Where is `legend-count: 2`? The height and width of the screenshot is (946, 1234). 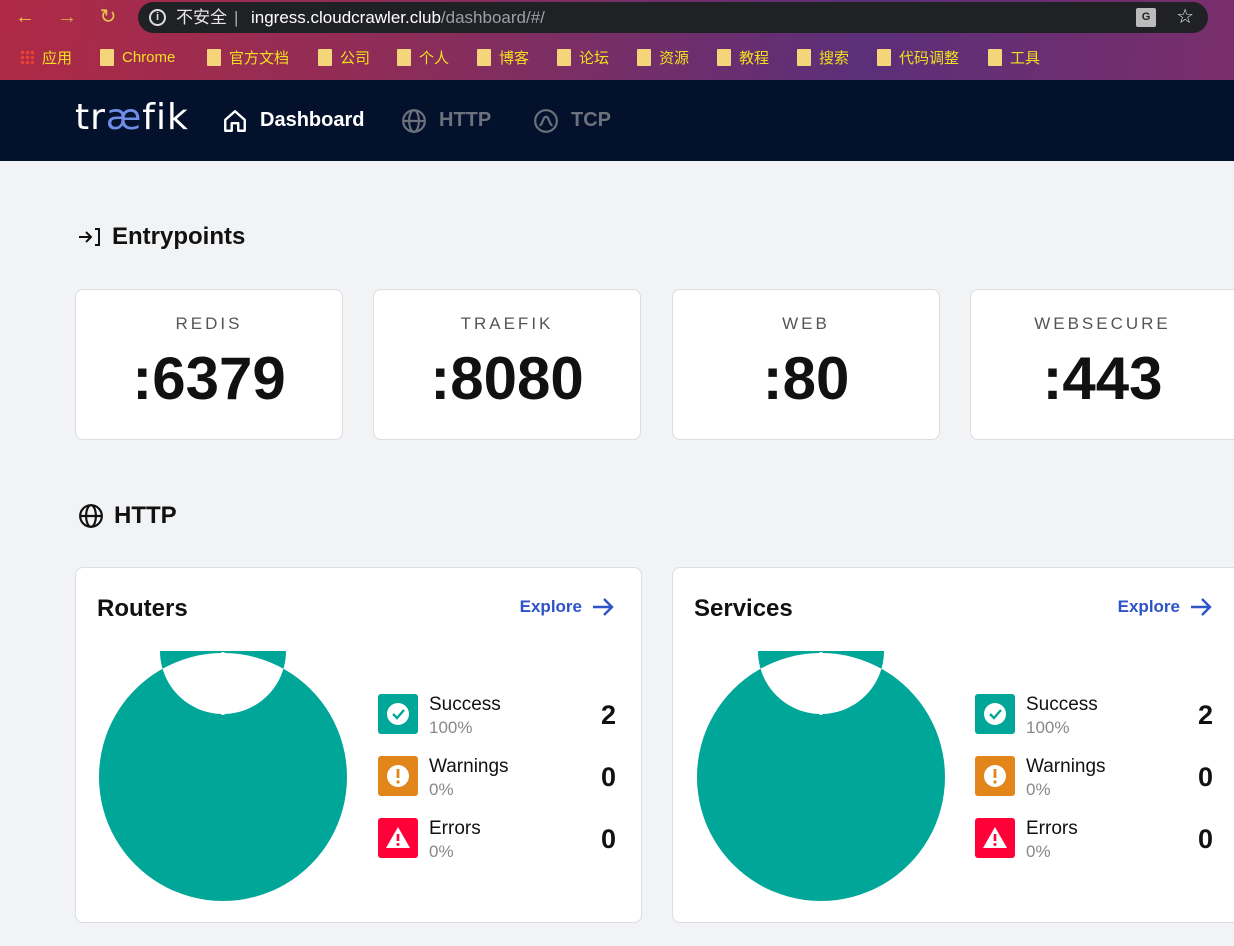 legend-count: 2 is located at coordinates (608, 715).